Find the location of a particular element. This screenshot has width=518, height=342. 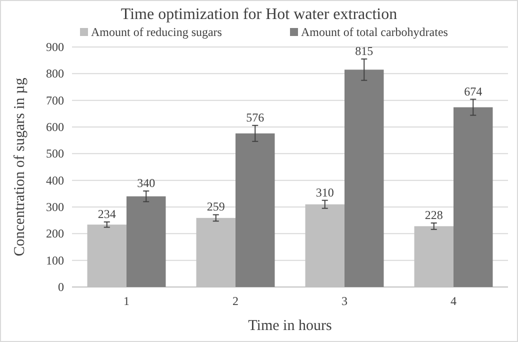

y-tick-label: 700 is located at coordinates (55, 100).